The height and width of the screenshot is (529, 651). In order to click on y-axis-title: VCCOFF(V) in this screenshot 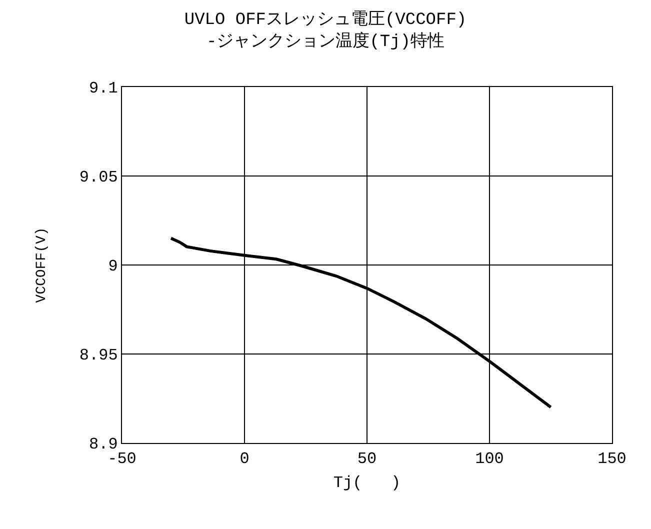, I will do `click(42, 265)`.